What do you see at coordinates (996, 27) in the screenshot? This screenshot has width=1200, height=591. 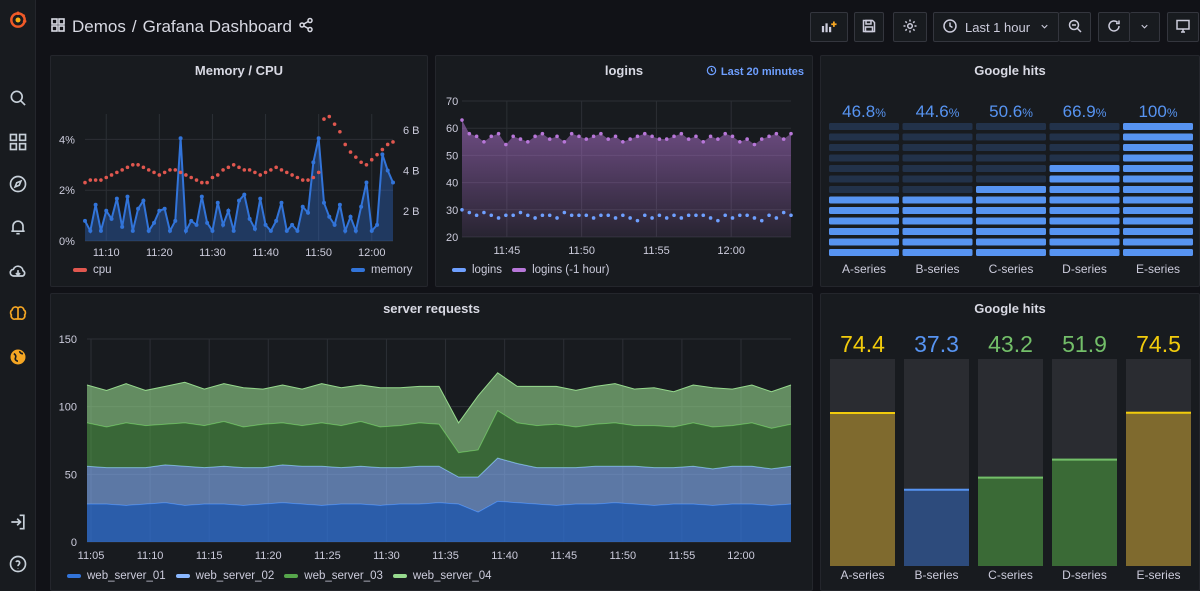 I see `time-picker-button: Last 1 hour` at bounding box center [996, 27].